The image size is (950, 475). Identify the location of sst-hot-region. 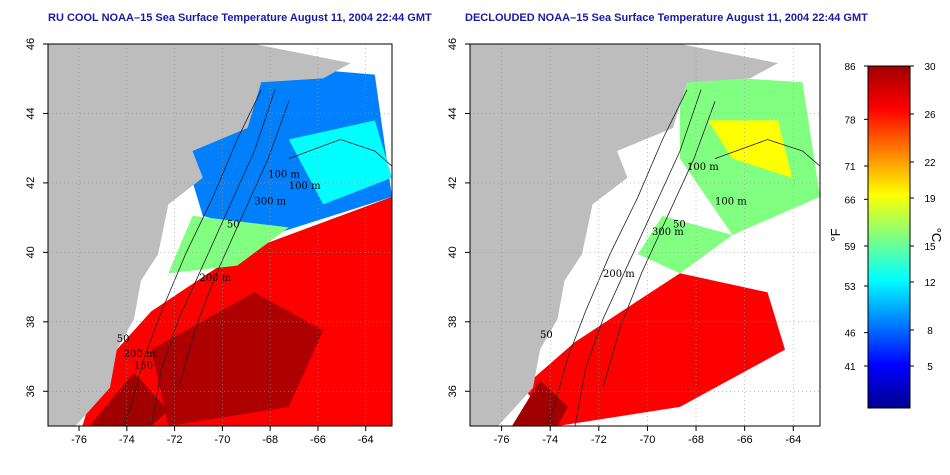
(237, 359).